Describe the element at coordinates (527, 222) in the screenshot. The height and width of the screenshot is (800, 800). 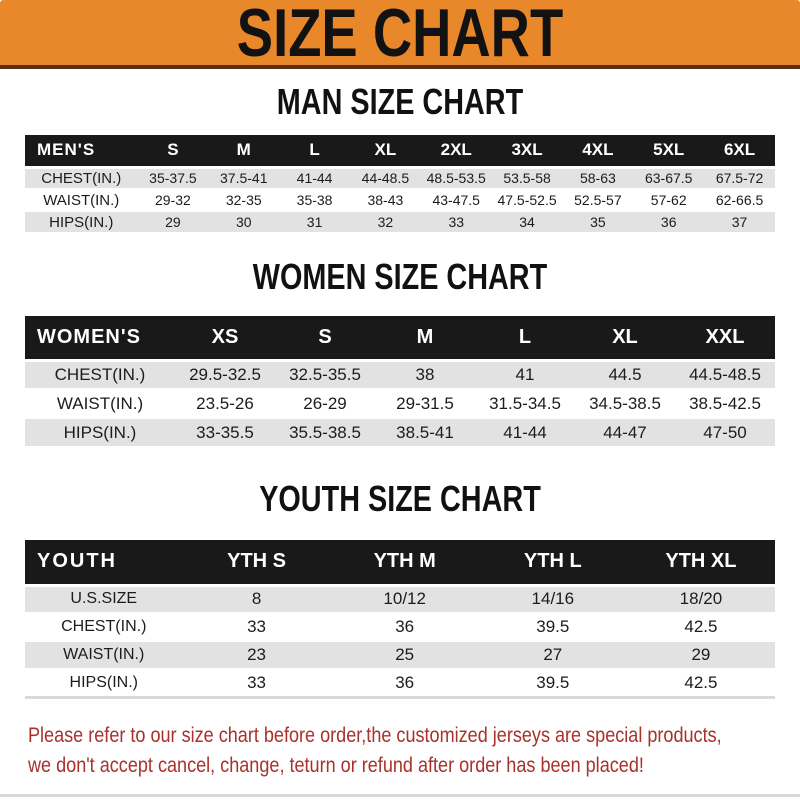
I see `size-value-cell: 34` at that location.